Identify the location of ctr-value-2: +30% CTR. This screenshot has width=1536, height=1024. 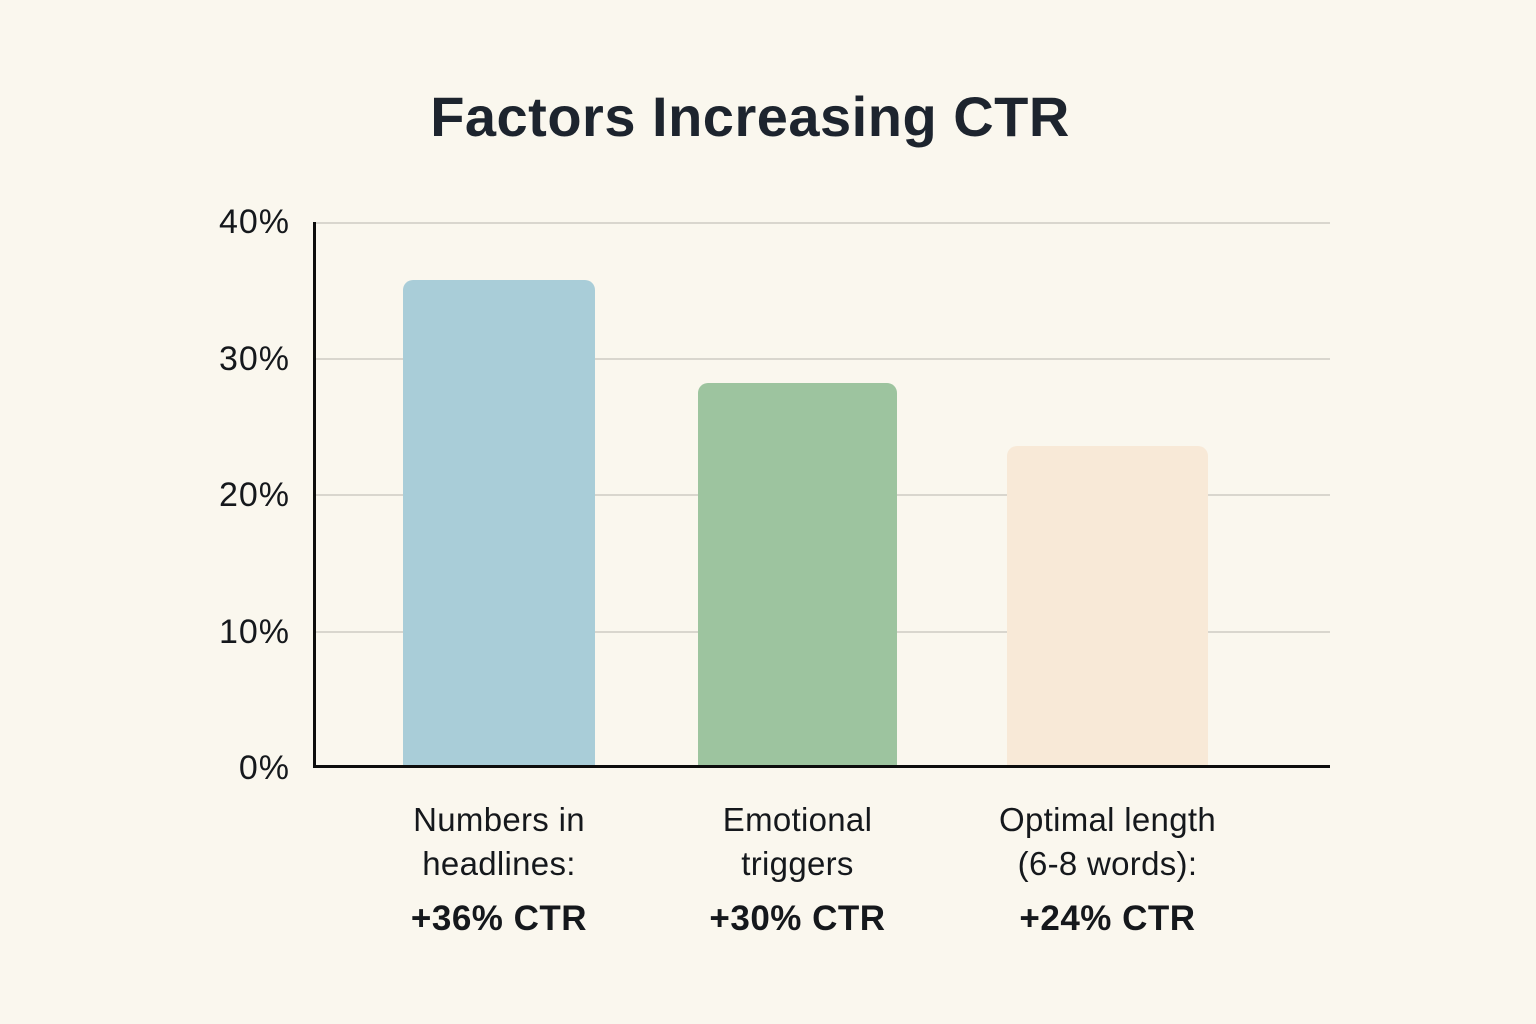
(797, 918).